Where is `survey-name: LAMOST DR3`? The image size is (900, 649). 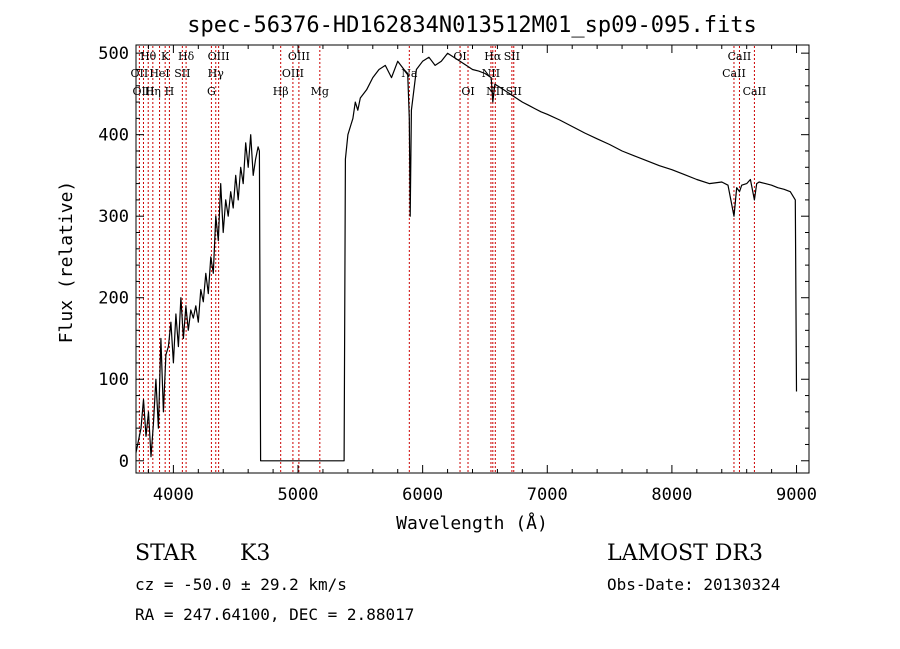
survey-name: LAMOST DR3 is located at coordinates (685, 553).